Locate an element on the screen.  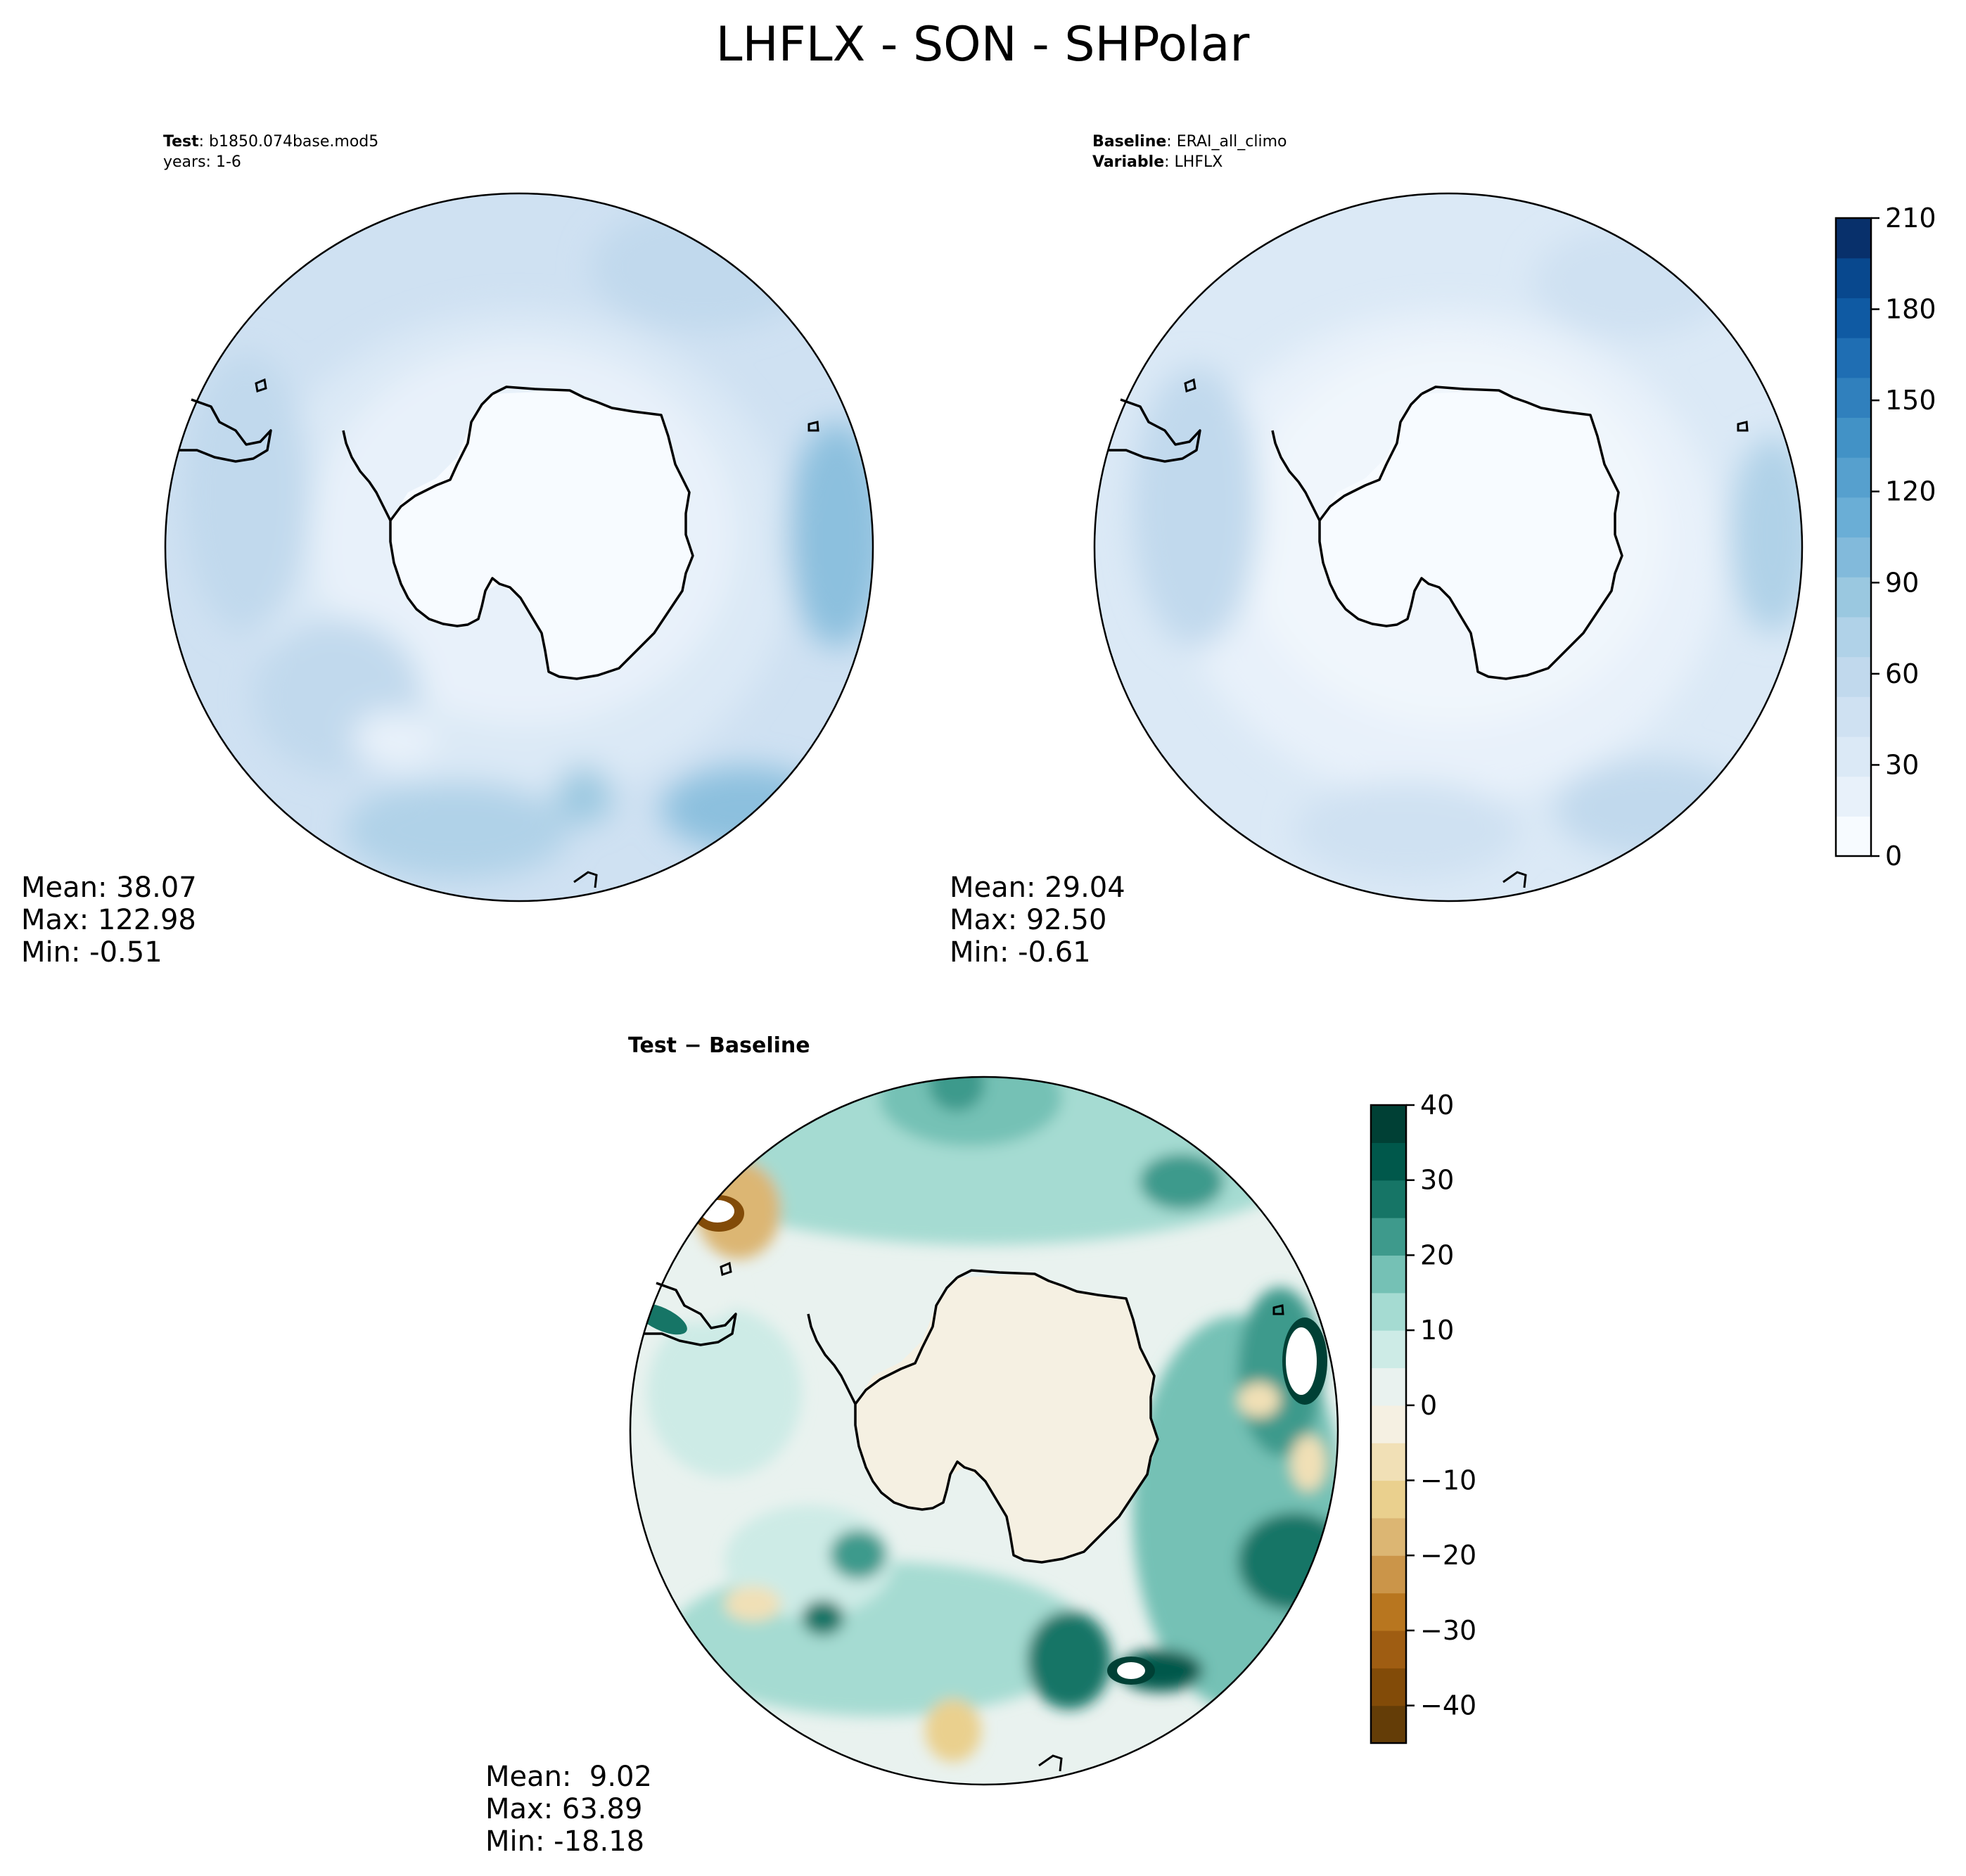
figure-title: LHFLX - SON - SHPolar is located at coordinates (983, 44).